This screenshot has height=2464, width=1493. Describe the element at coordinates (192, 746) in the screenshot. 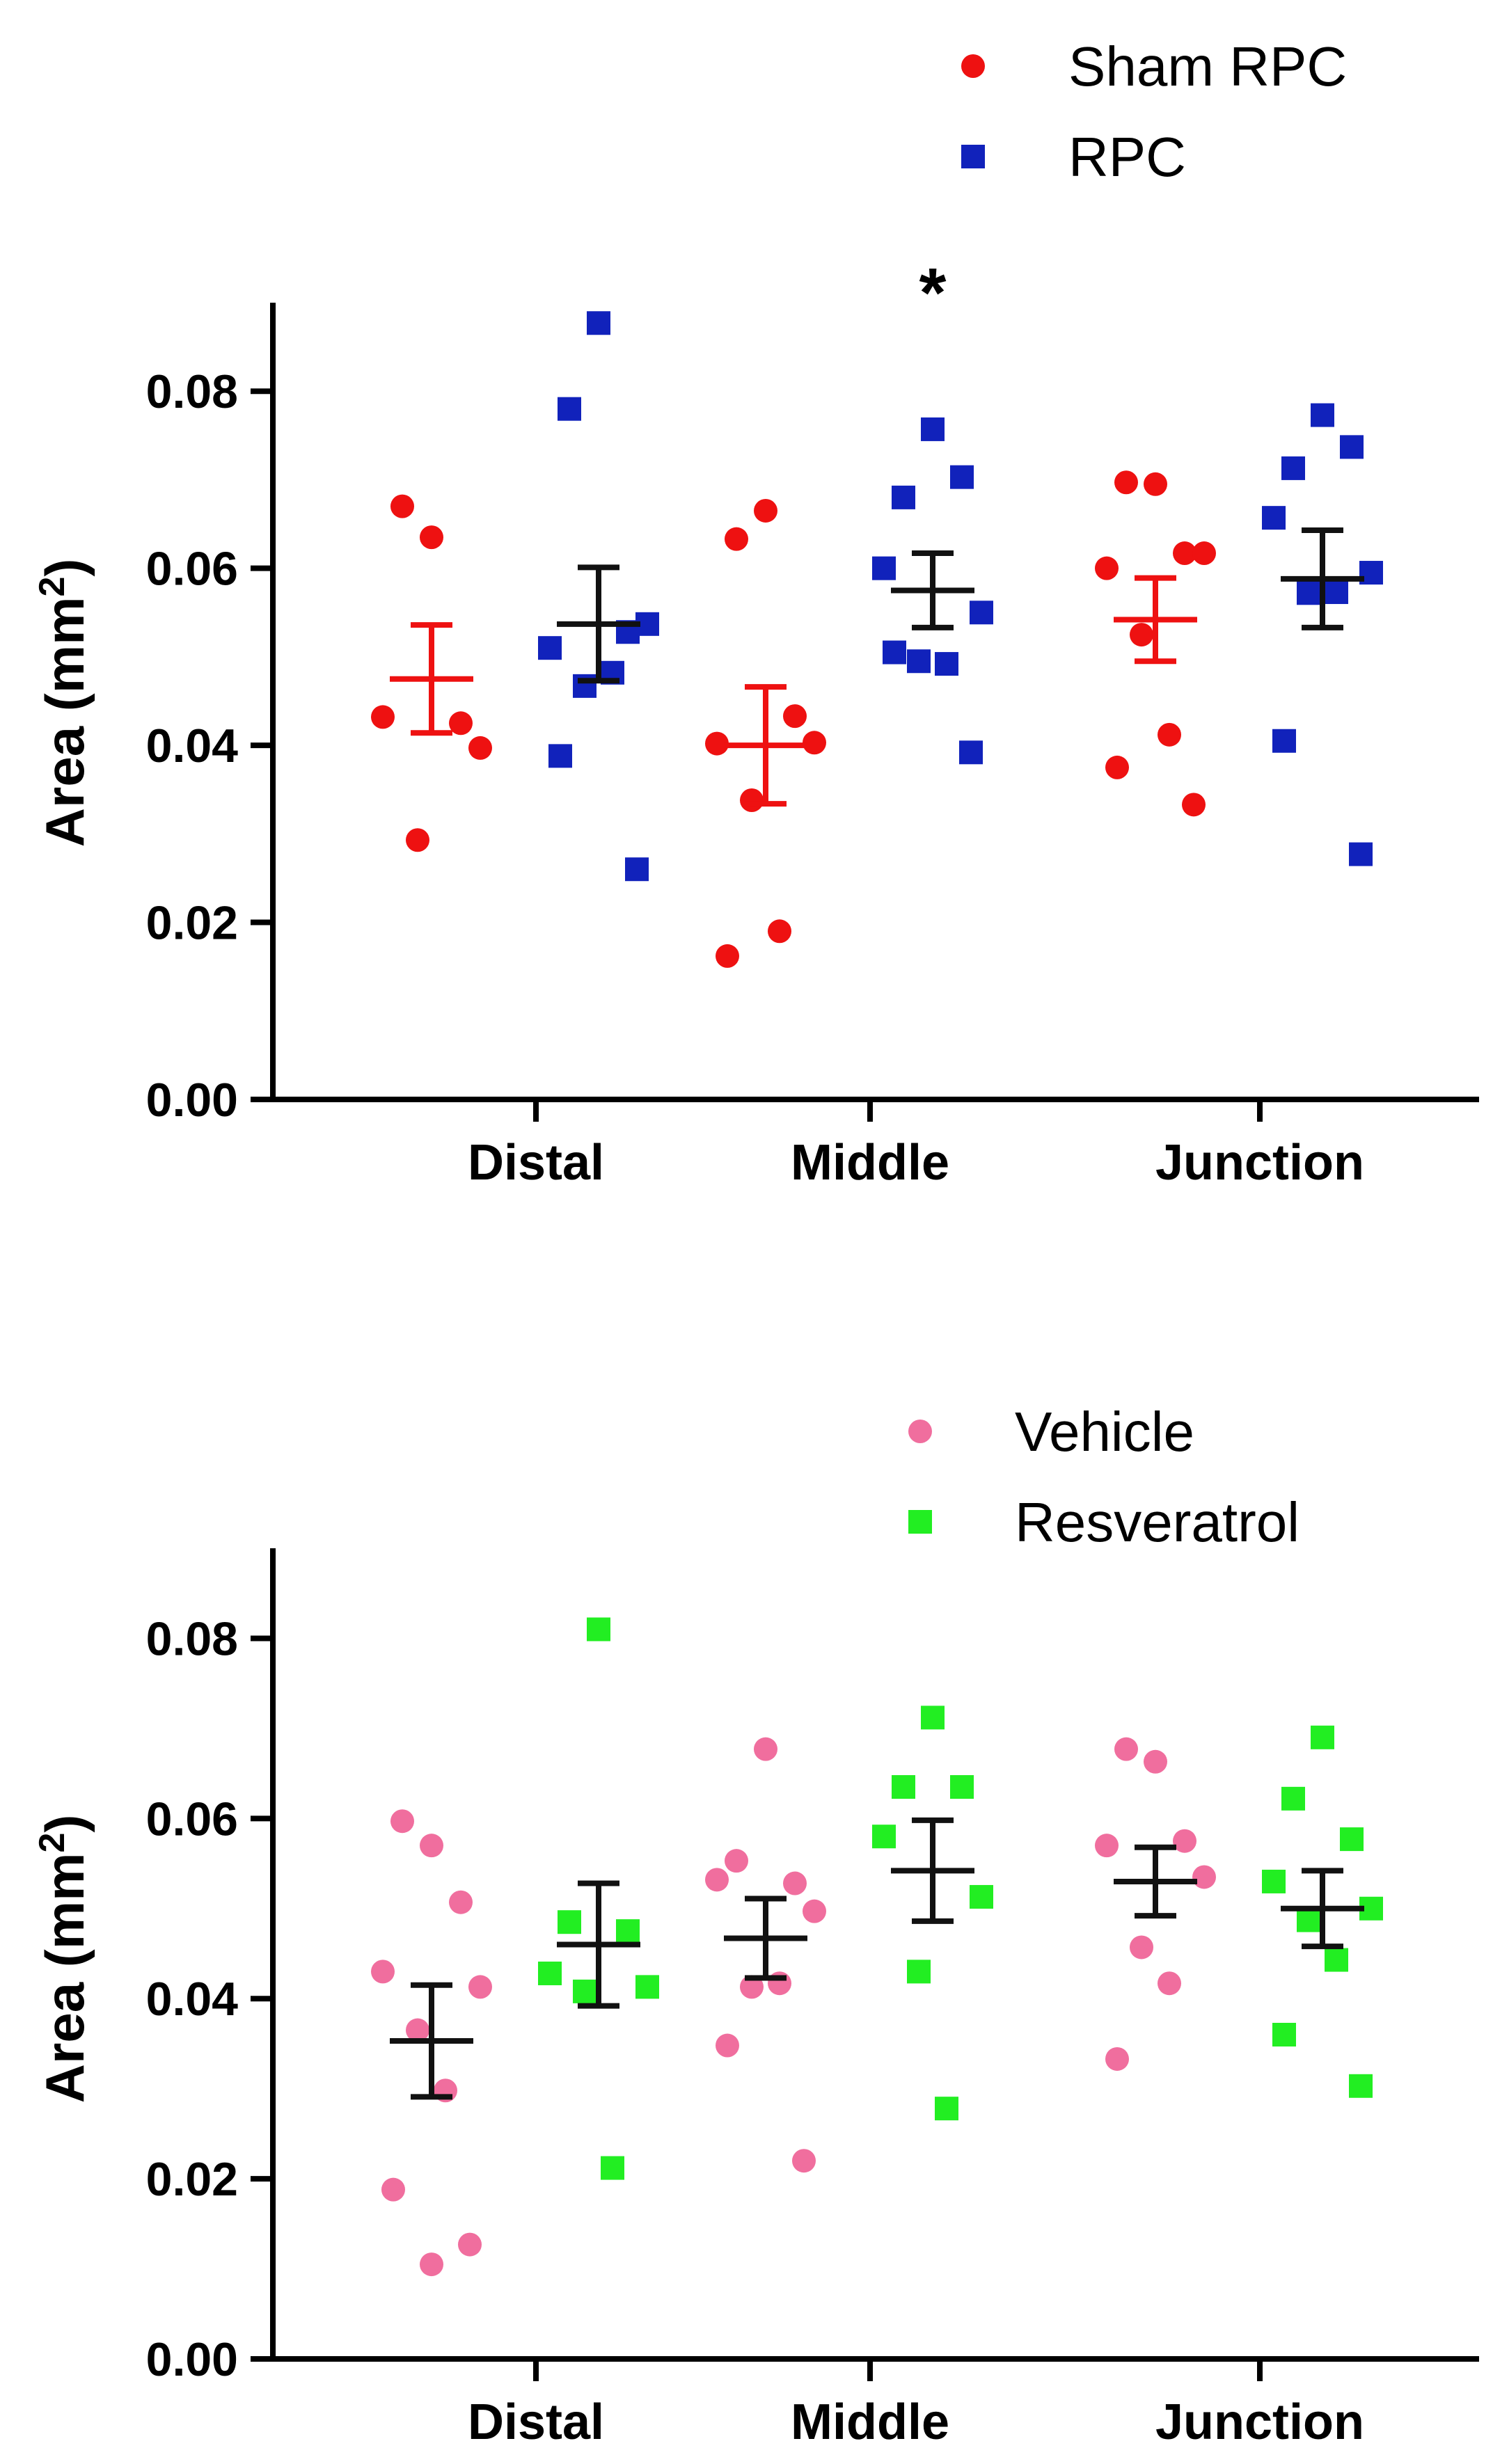

I see `y-tick-label: 0.04` at that location.